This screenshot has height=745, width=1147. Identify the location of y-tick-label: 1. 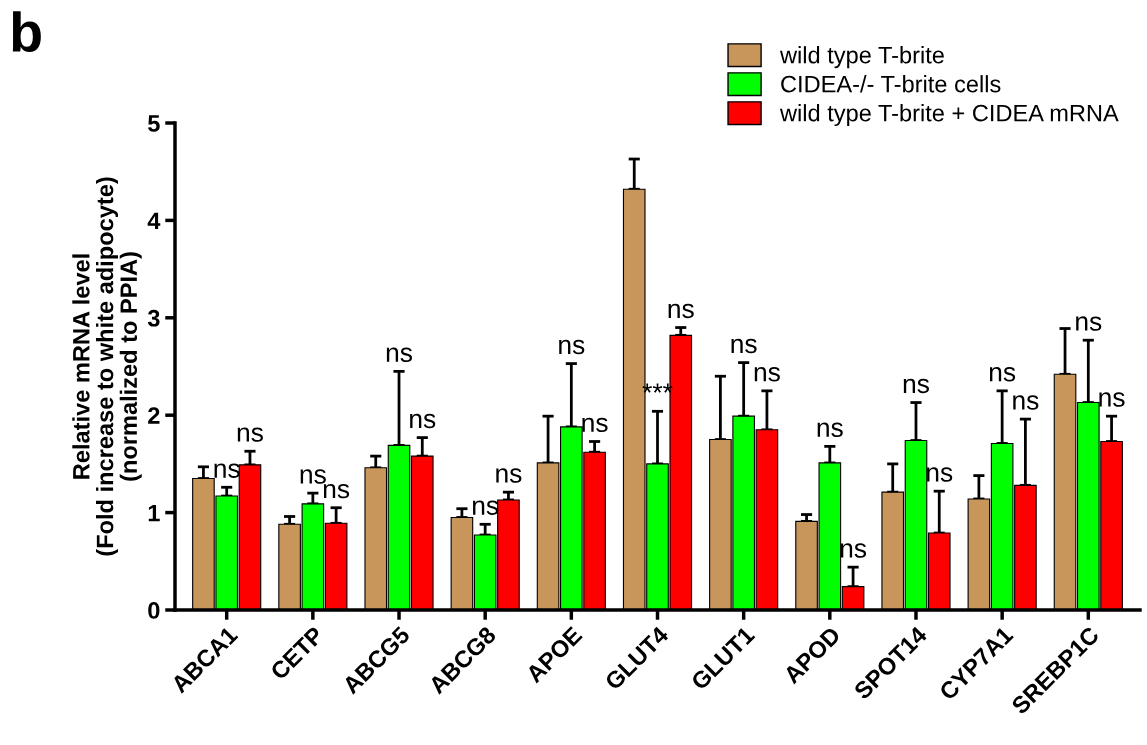
(154, 513).